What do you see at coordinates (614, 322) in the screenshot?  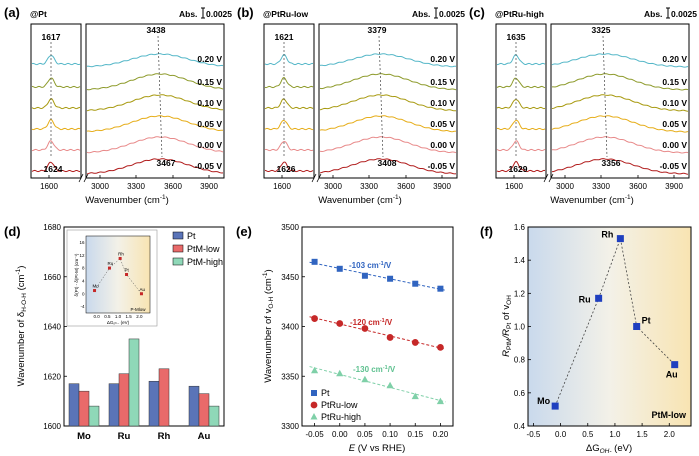 I see `f-trend-line` at bounding box center [614, 322].